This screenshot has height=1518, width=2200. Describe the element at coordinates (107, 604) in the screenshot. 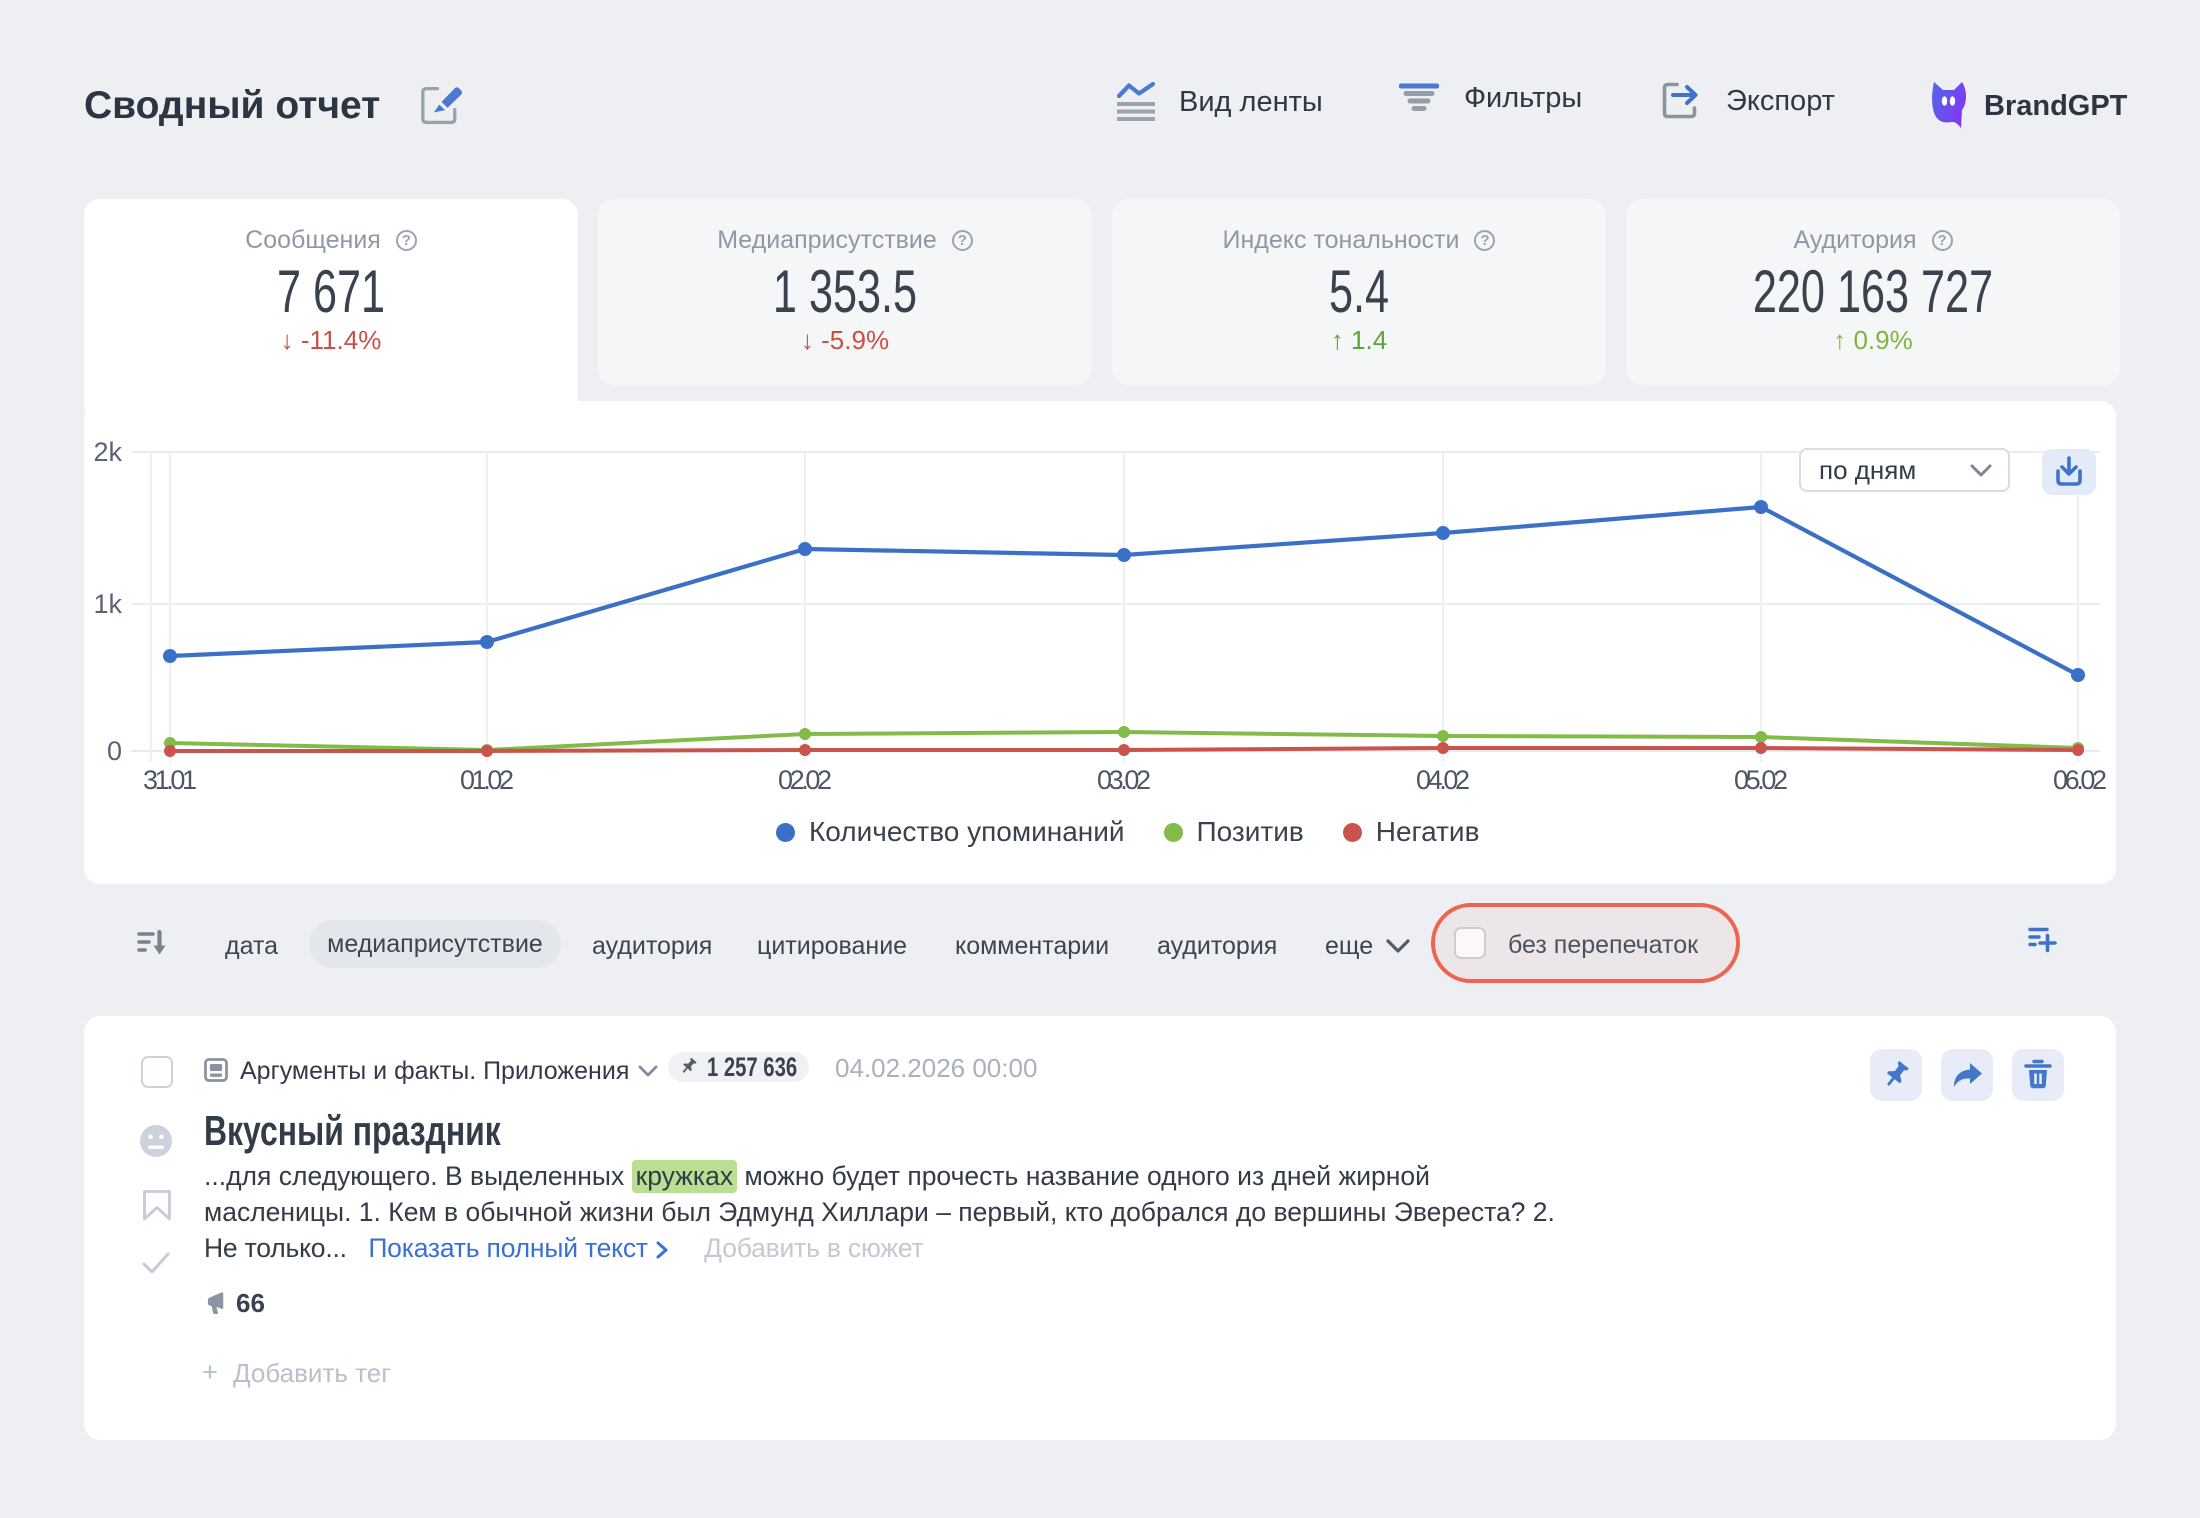

I see `svg-text: 1k` at that location.